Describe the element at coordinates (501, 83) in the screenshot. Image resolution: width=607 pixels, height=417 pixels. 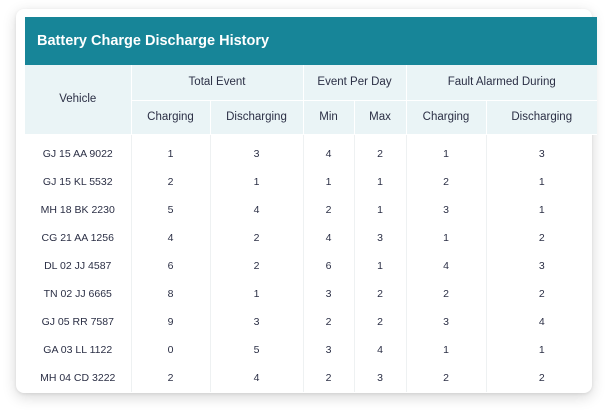
I see `header-fault-alarmed: Fault Alarmed During` at that location.